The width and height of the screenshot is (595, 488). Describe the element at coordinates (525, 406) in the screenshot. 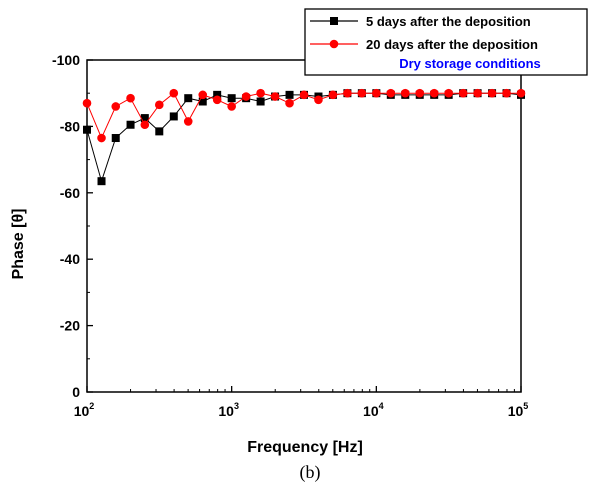

I see `x-tick-exponent: 5` at that location.